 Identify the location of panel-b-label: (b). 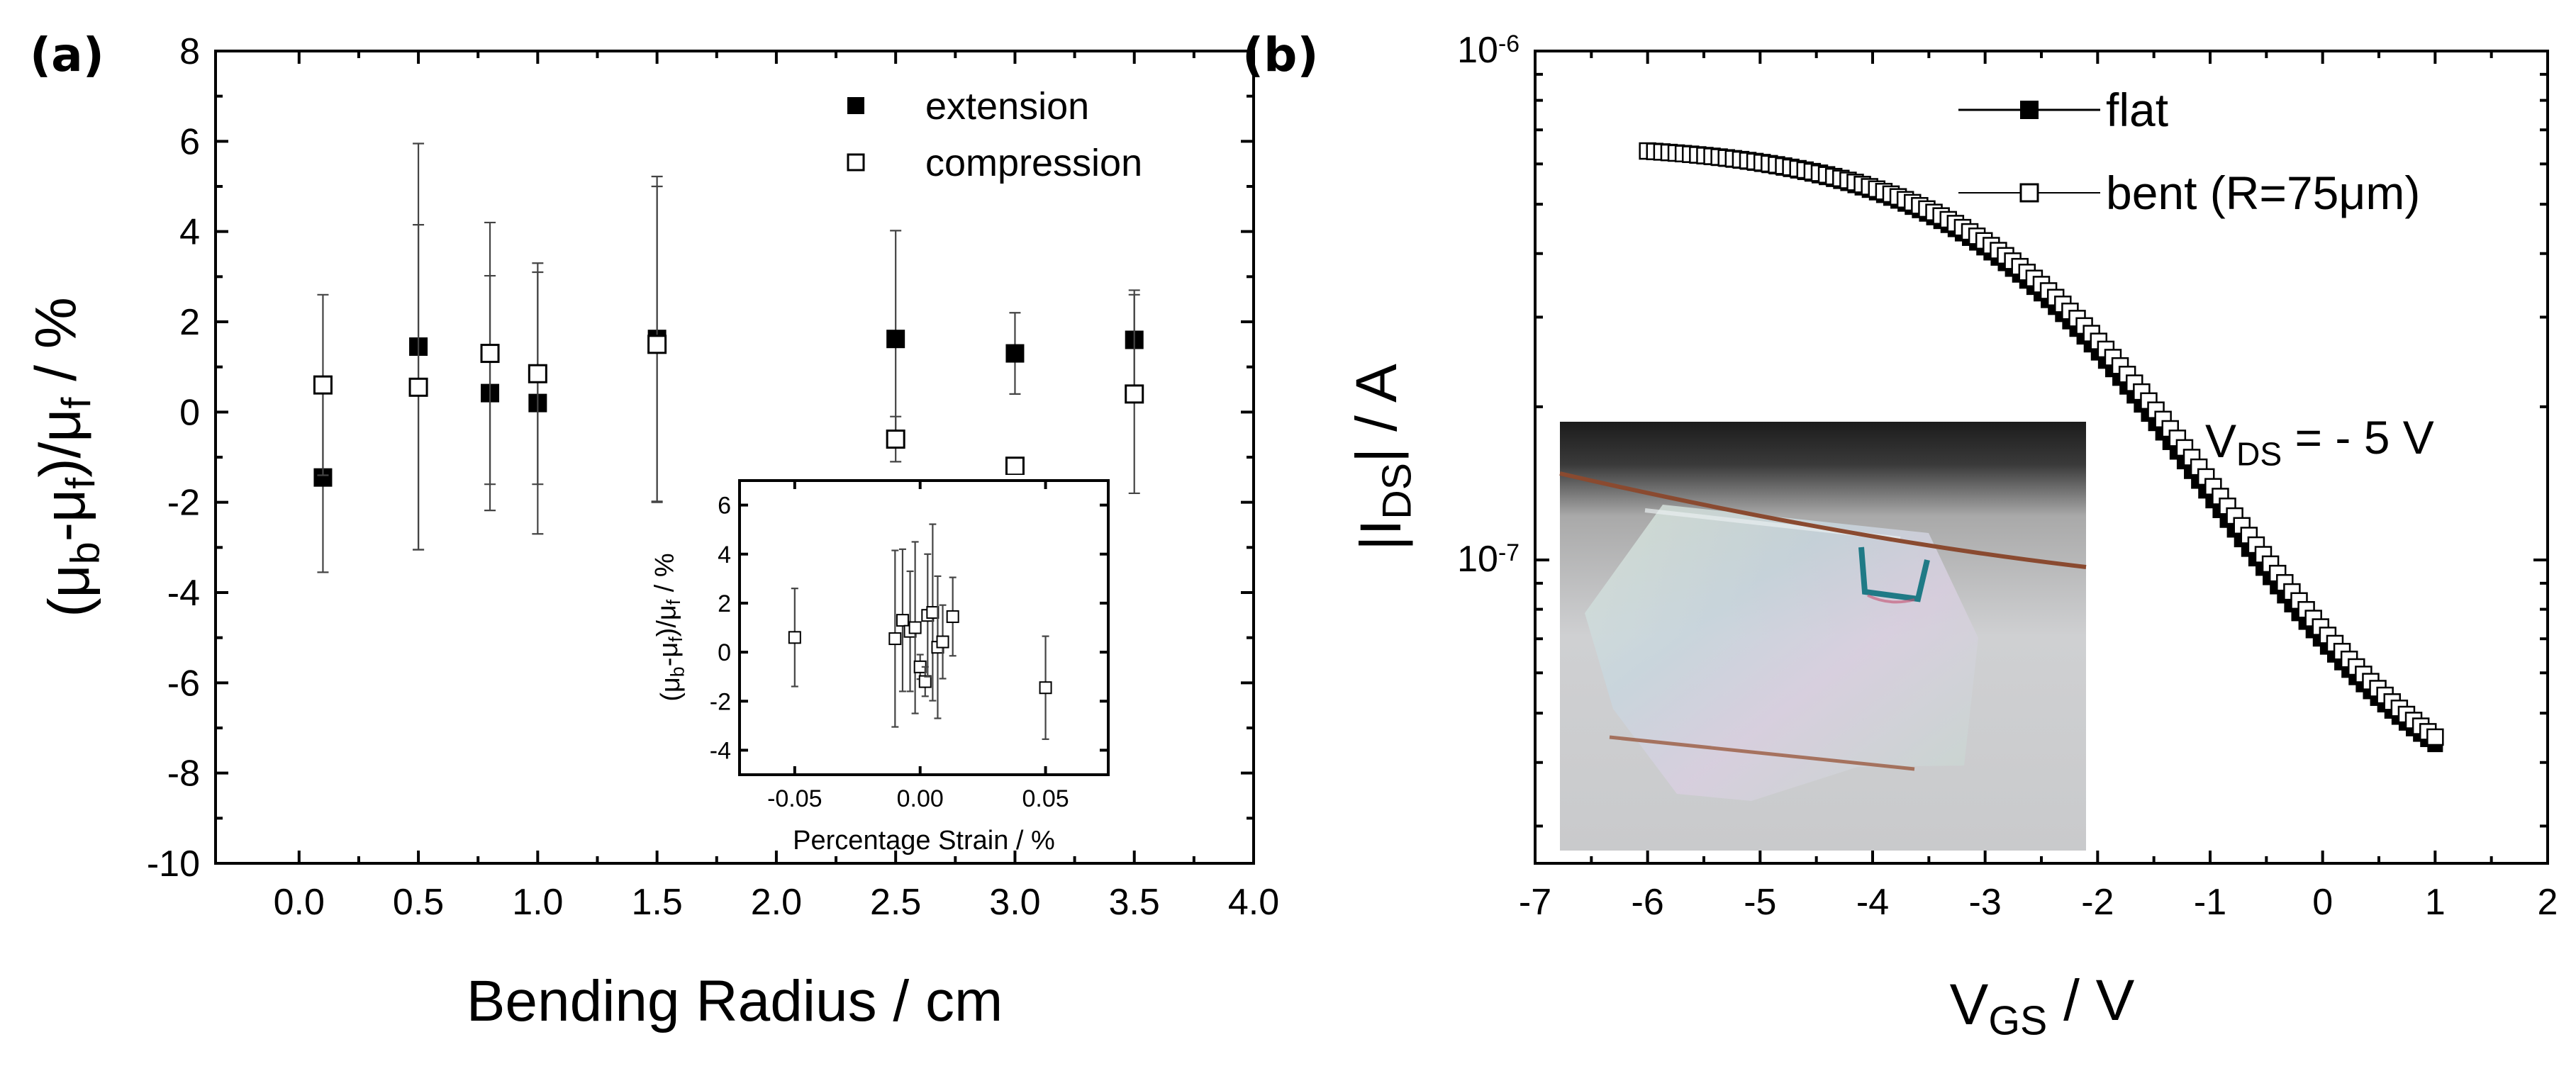
(1280, 55).